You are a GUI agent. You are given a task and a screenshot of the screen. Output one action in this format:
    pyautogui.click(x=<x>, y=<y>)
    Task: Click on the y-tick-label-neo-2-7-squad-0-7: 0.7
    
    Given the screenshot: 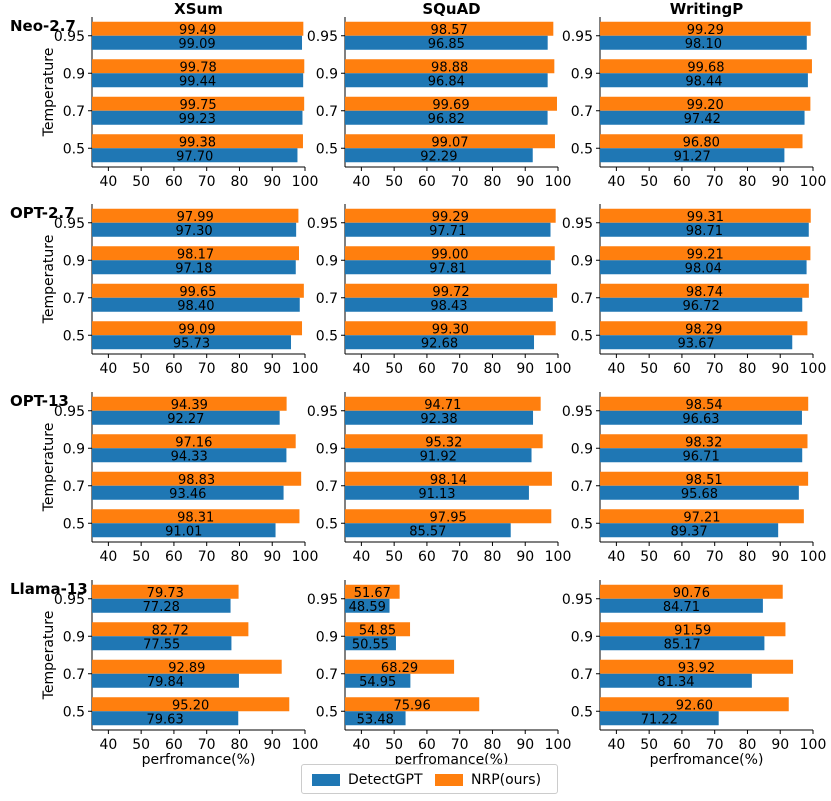 What is the action you would take?
    pyautogui.click(x=327, y=112)
    